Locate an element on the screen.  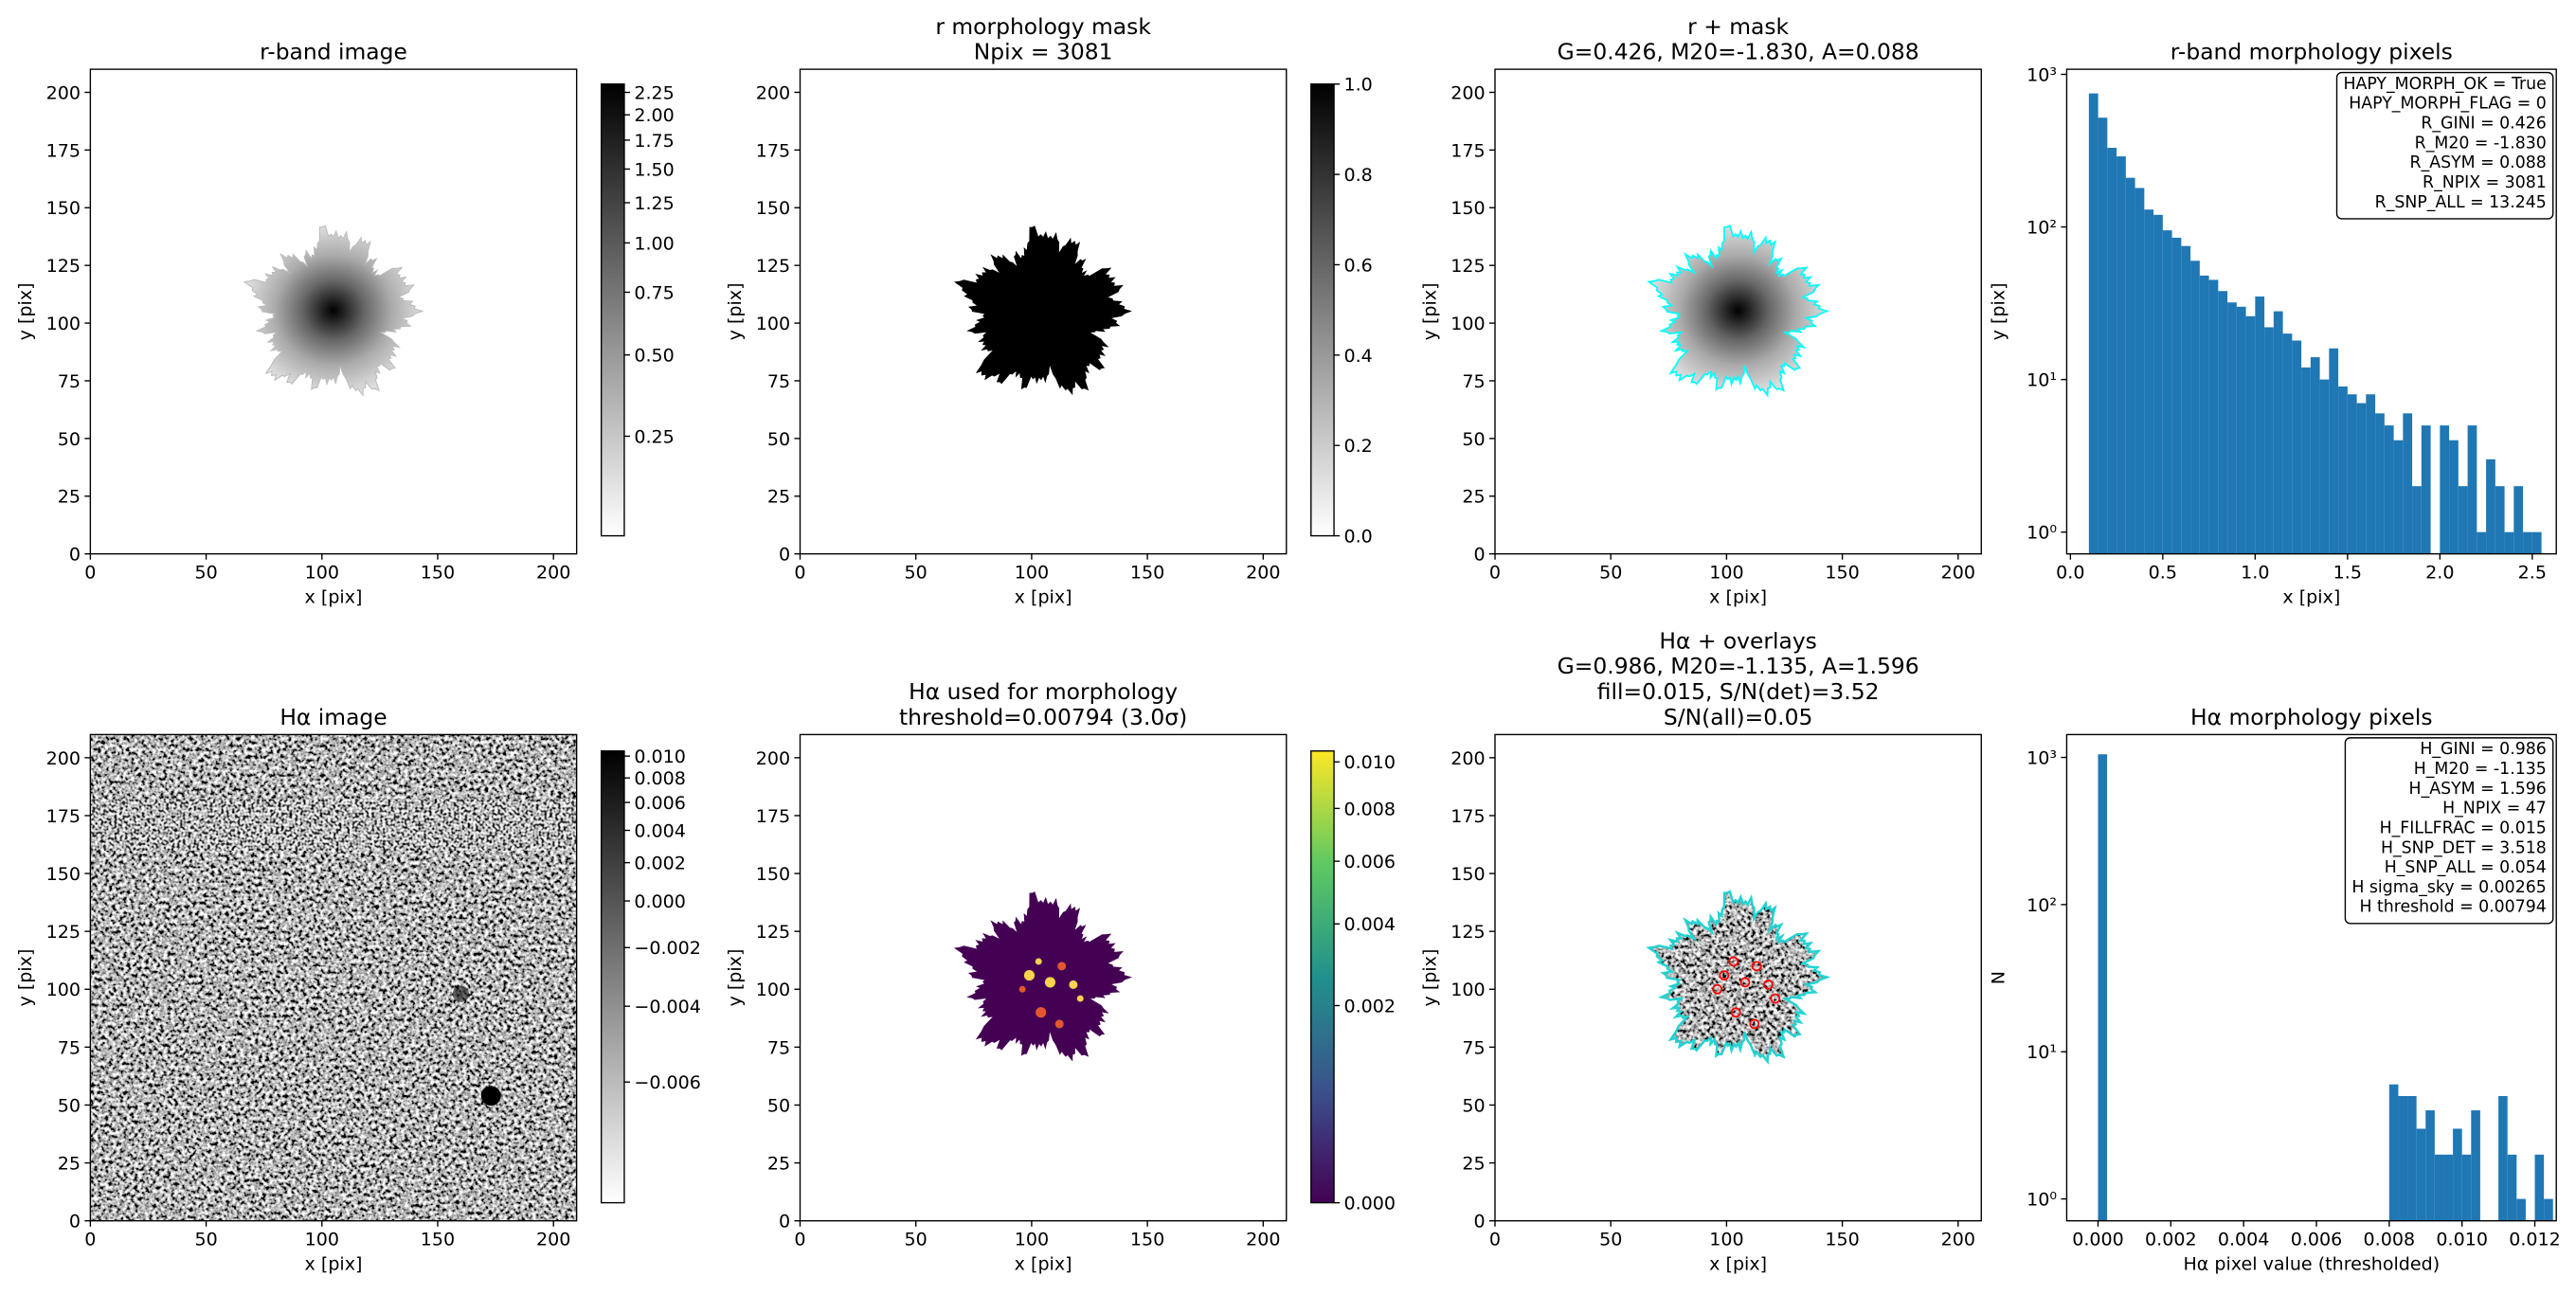
x-tick-label: 2.5 is located at coordinates (2532, 574).